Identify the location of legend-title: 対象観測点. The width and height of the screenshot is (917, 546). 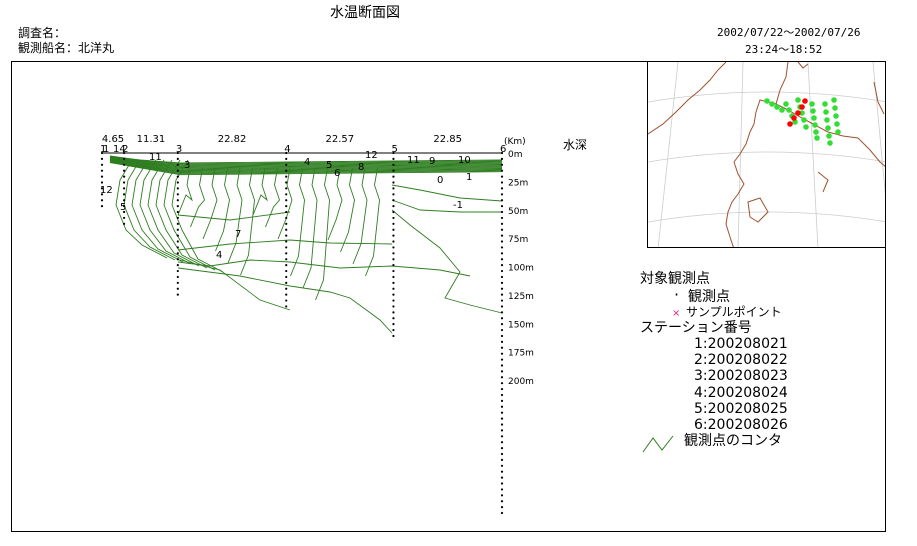
(675, 279).